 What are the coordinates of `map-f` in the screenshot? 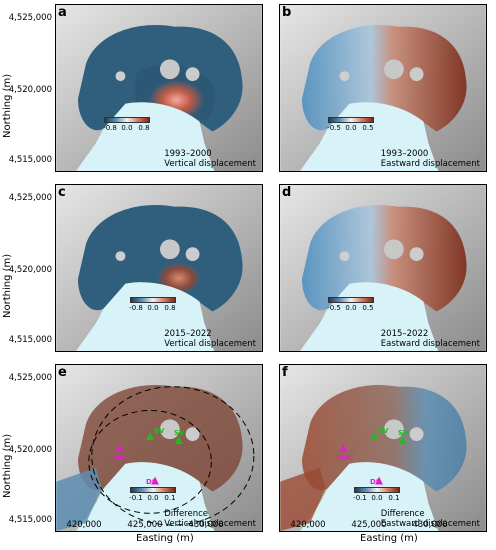 It's located at (383, 448).